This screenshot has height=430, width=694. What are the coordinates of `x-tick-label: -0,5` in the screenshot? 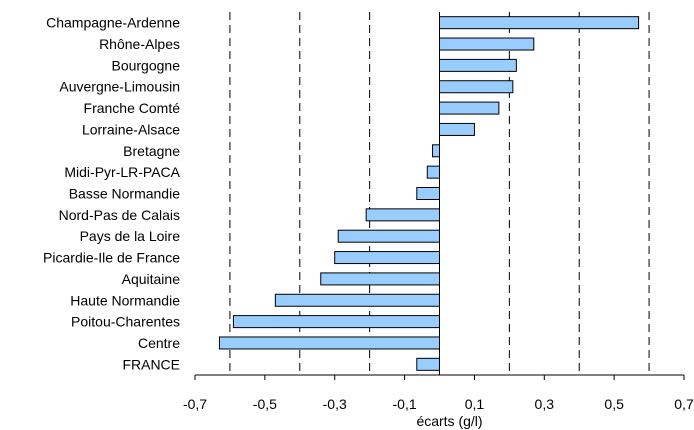 It's located at (265, 404).